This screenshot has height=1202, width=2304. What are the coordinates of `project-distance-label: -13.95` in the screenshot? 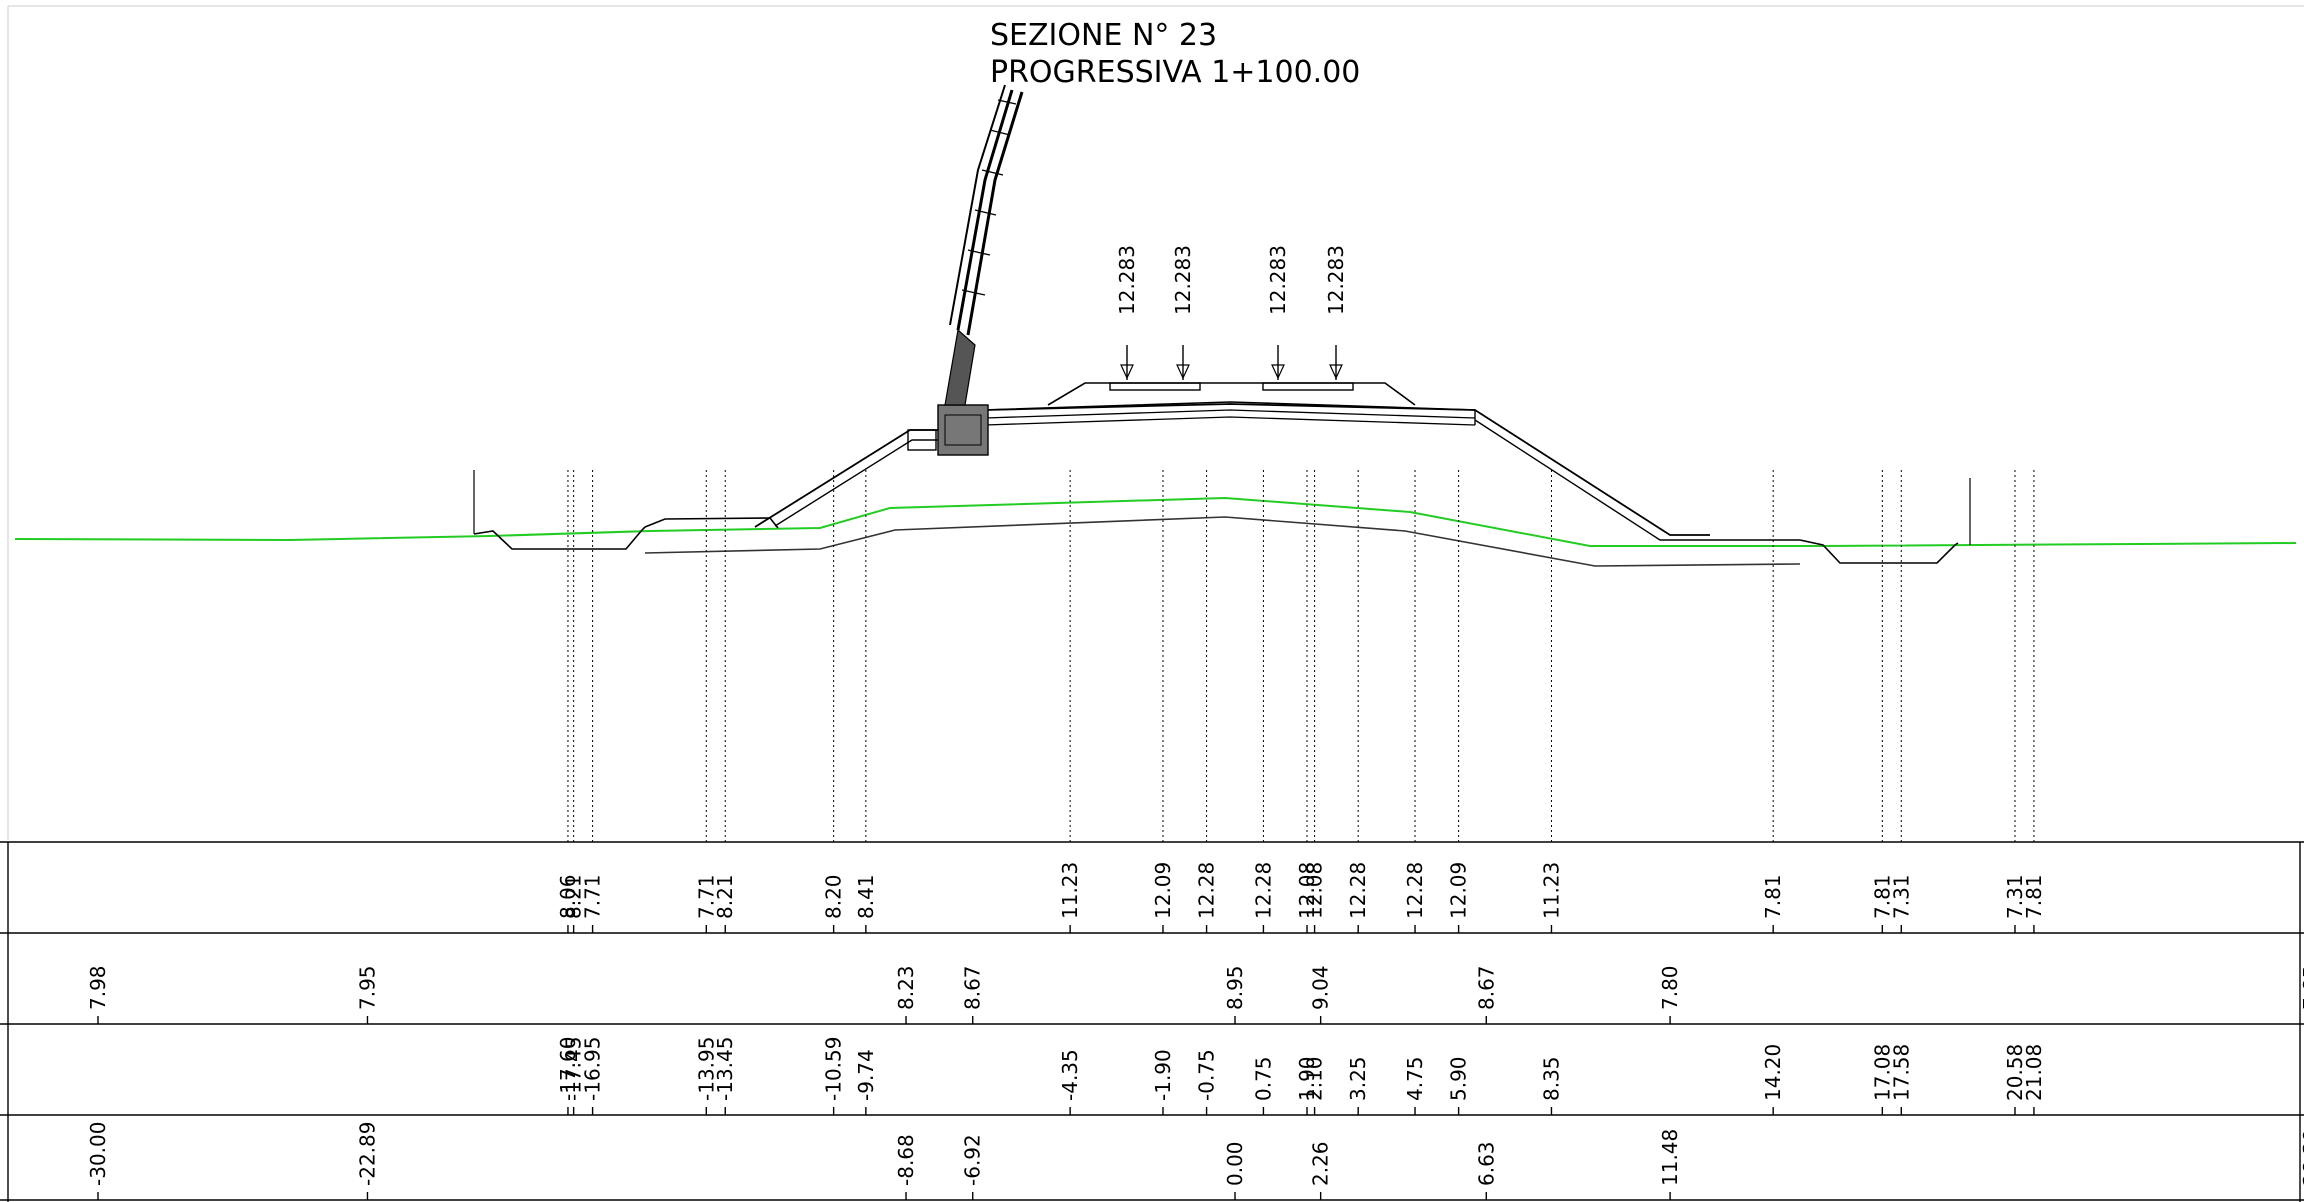 It's located at (706, 1069).